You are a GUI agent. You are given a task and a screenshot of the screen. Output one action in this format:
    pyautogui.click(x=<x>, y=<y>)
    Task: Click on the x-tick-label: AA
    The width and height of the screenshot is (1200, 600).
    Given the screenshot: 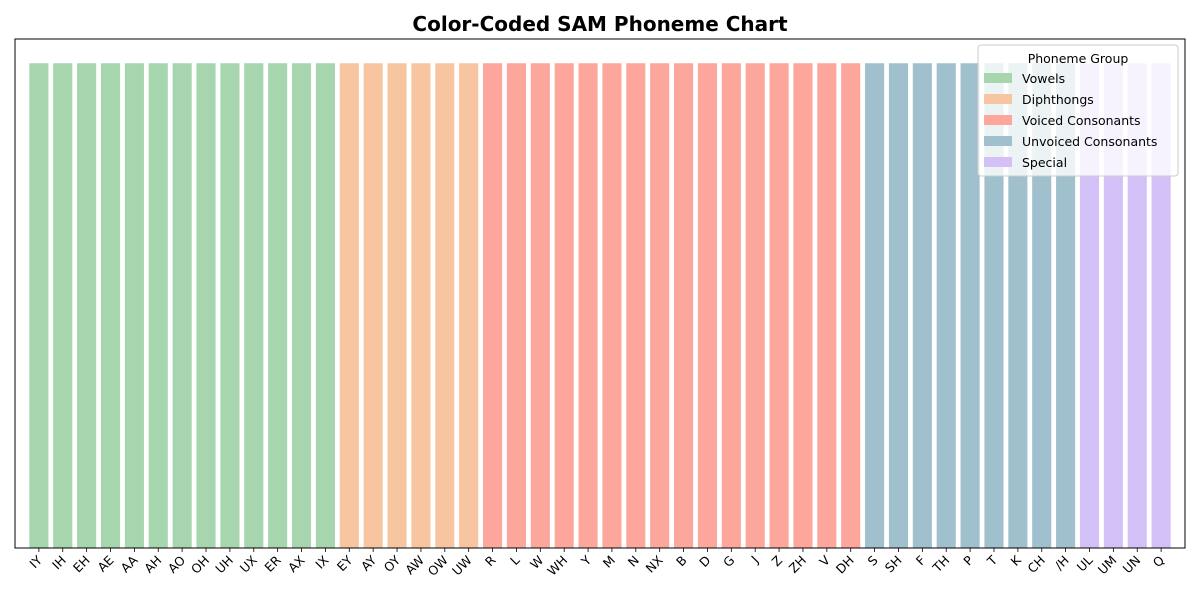 What is the action you would take?
    pyautogui.click(x=129, y=563)
    